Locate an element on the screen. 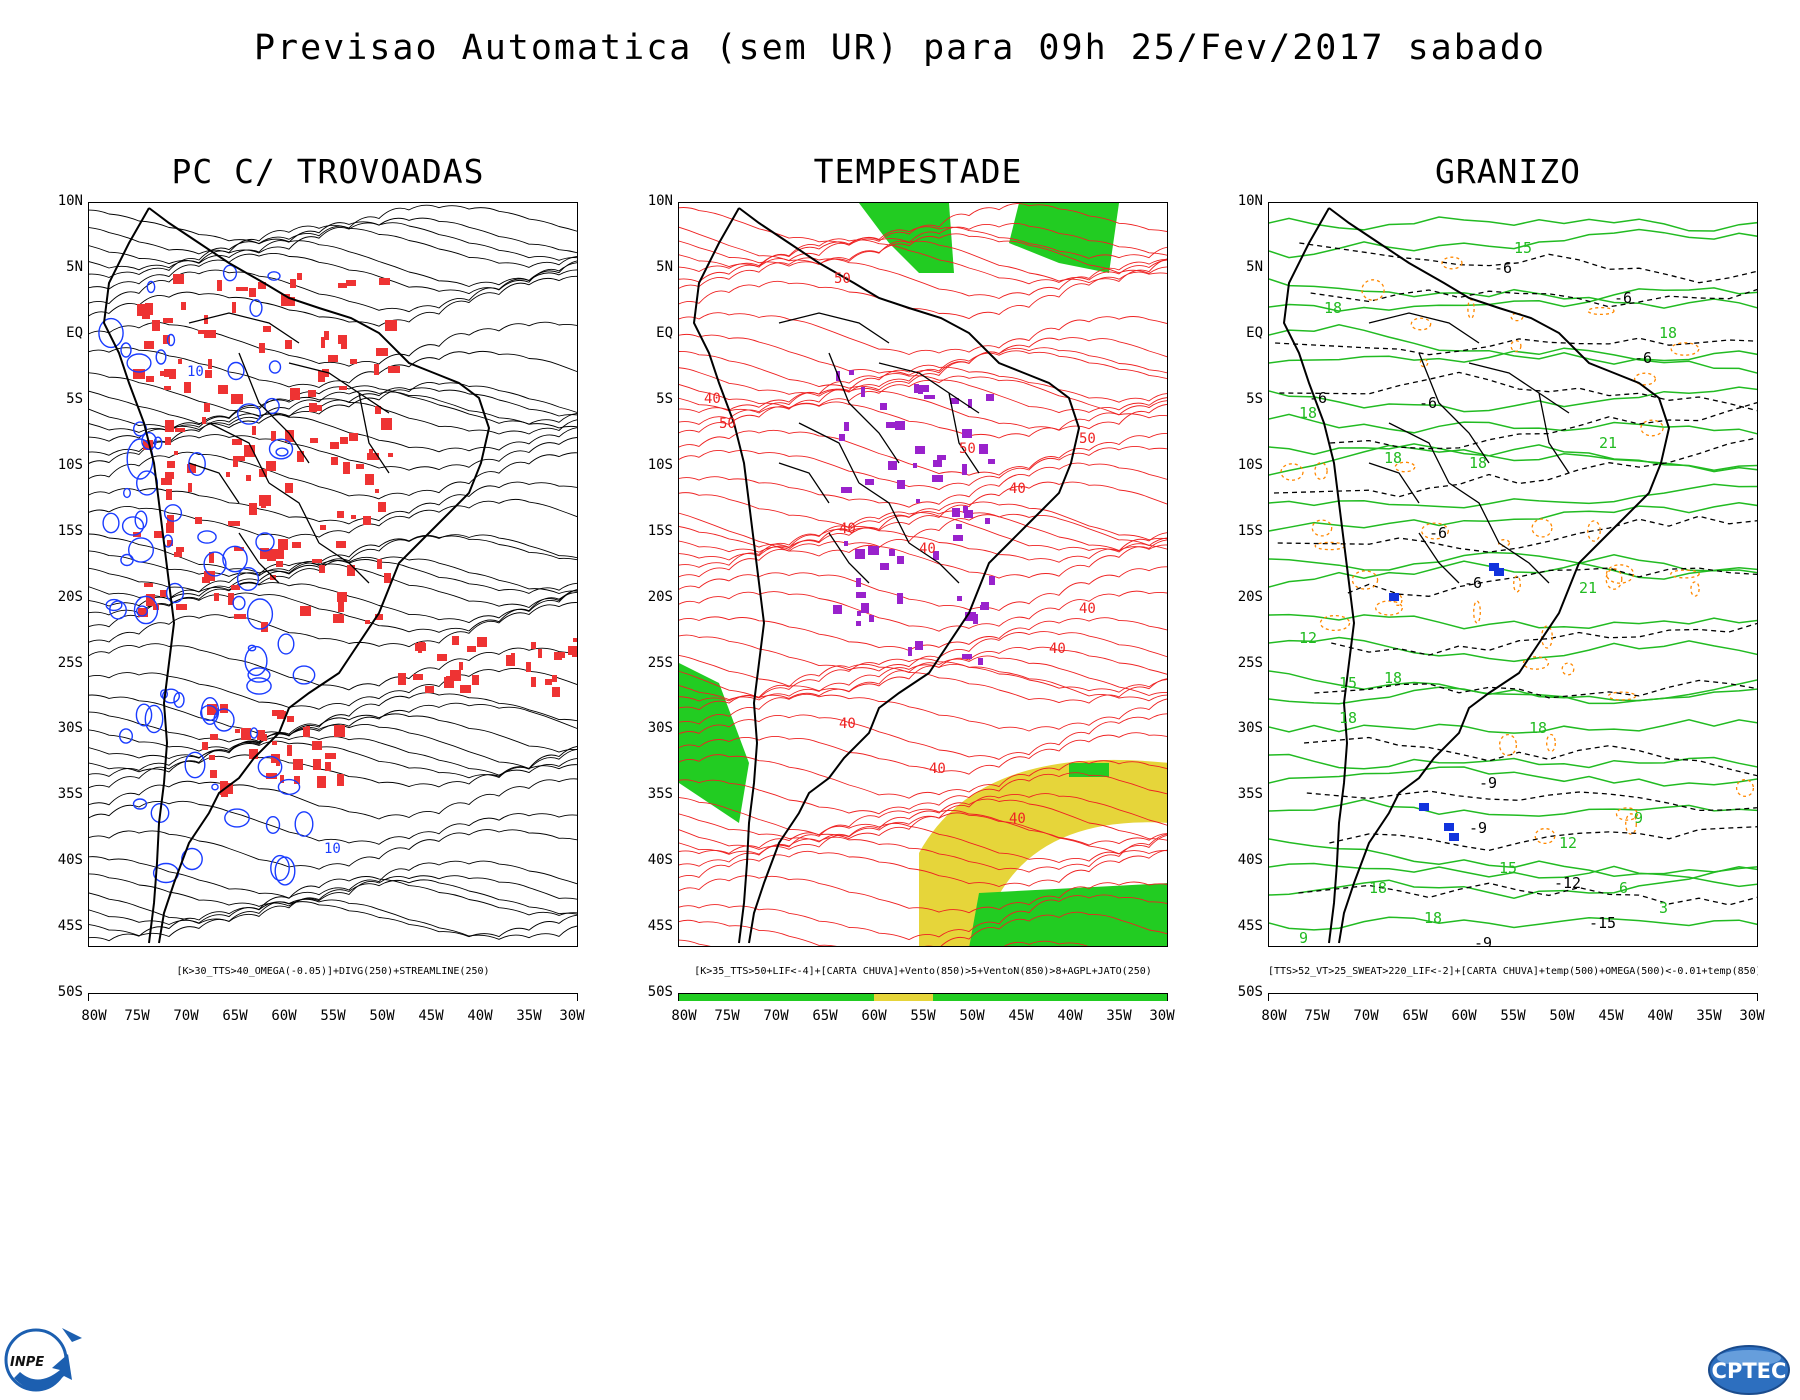  lon-tick-label: 40W is located at coordinates (1660, 1016).